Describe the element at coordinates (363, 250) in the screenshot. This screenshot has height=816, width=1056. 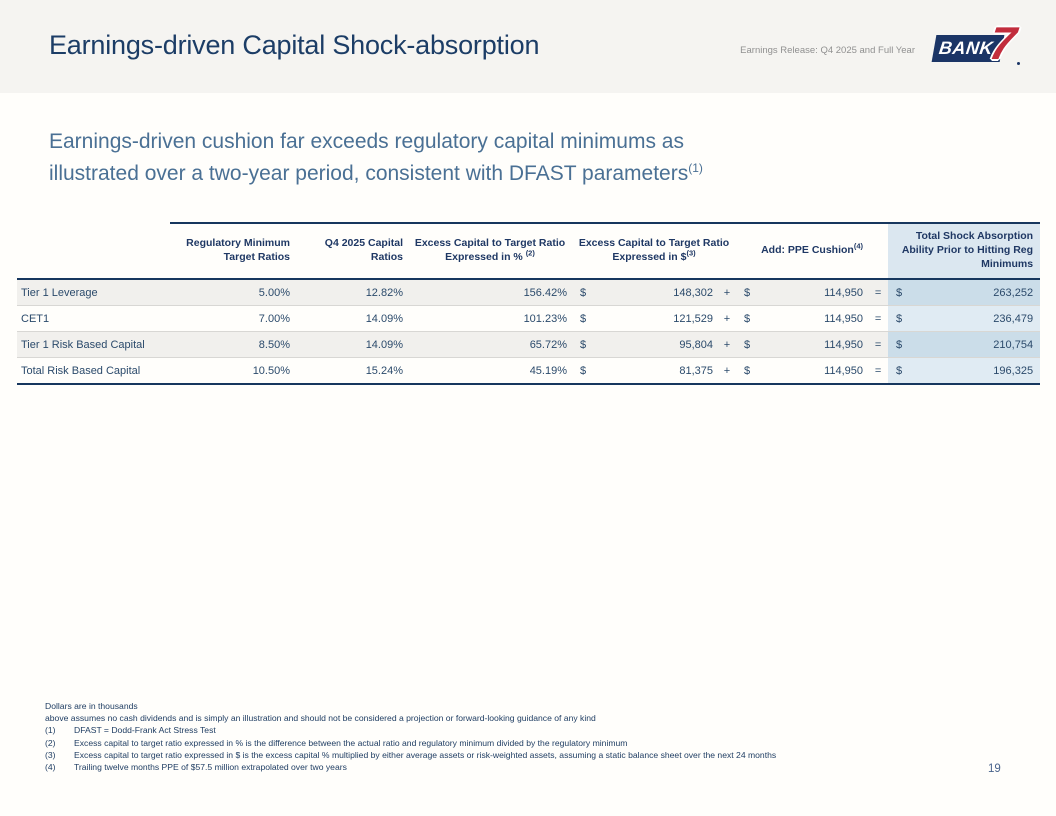
I see `col-header-label: Q4 2025 Capital Ratios` at that location.